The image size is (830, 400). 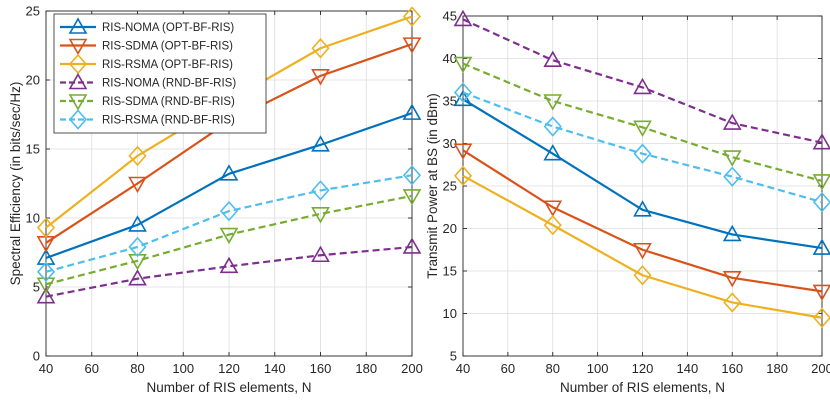 What do you see at coordinates (33, 80) in the screenshot?
I see `y-tick-label: 20` at bounding box center [33, 80].